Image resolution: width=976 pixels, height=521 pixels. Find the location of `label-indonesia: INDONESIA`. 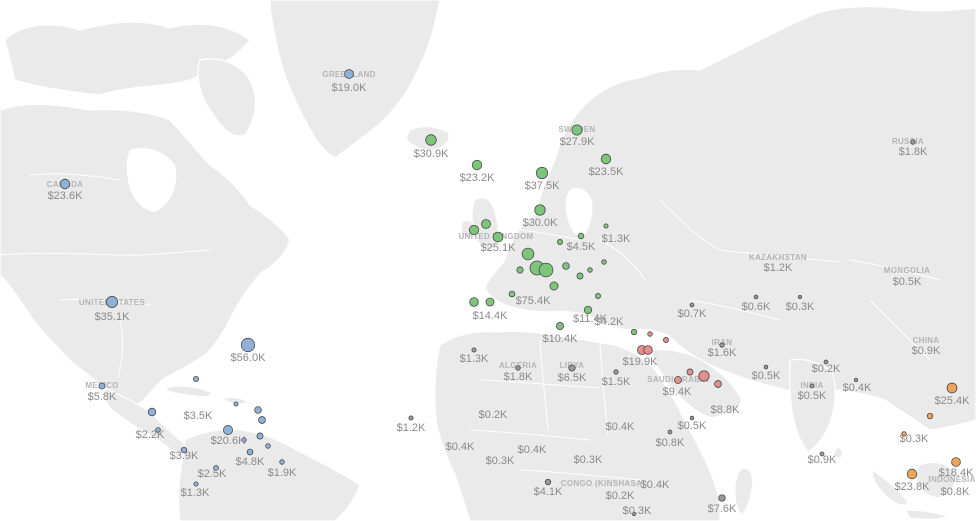

label-indonesia: INDONESIA is located at coordinates (951, 479).